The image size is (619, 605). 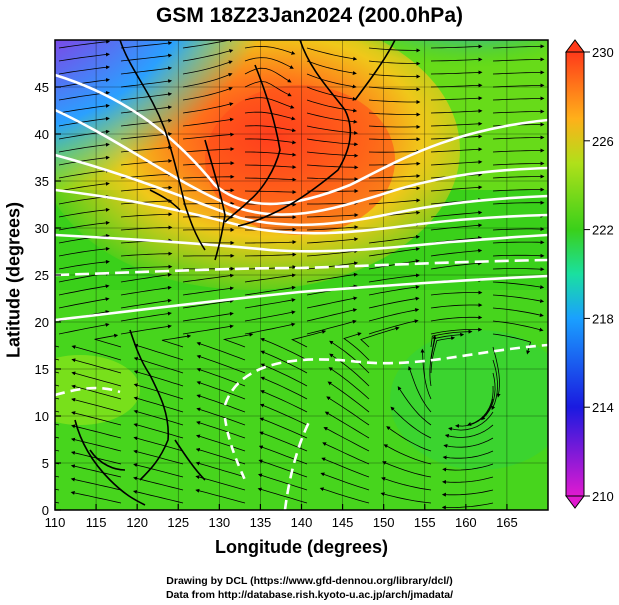 What do you see at coordinates (384, 522) in the screenshot?
I see `x-tick-label: 150` at bounding box center [384, 522].